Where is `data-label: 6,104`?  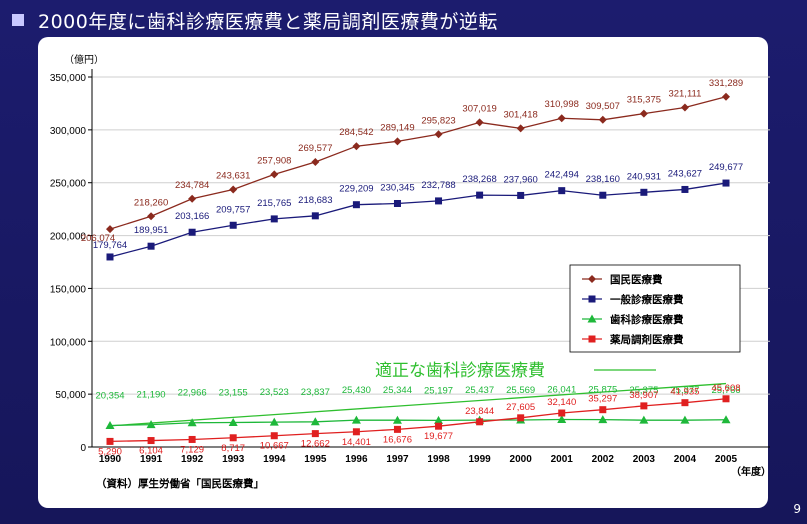 data-label: 6,104 is located at coordinates (151, 451).